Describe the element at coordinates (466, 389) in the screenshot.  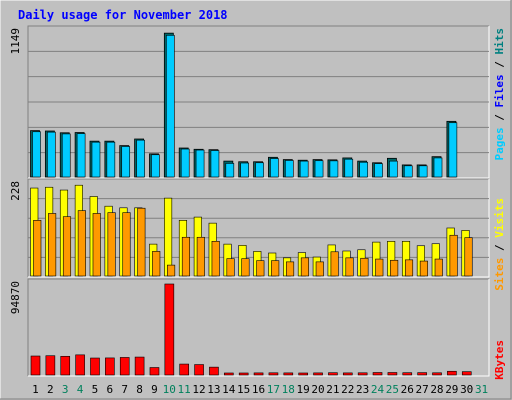
I see `x-tick-label-30: 30` at that location.